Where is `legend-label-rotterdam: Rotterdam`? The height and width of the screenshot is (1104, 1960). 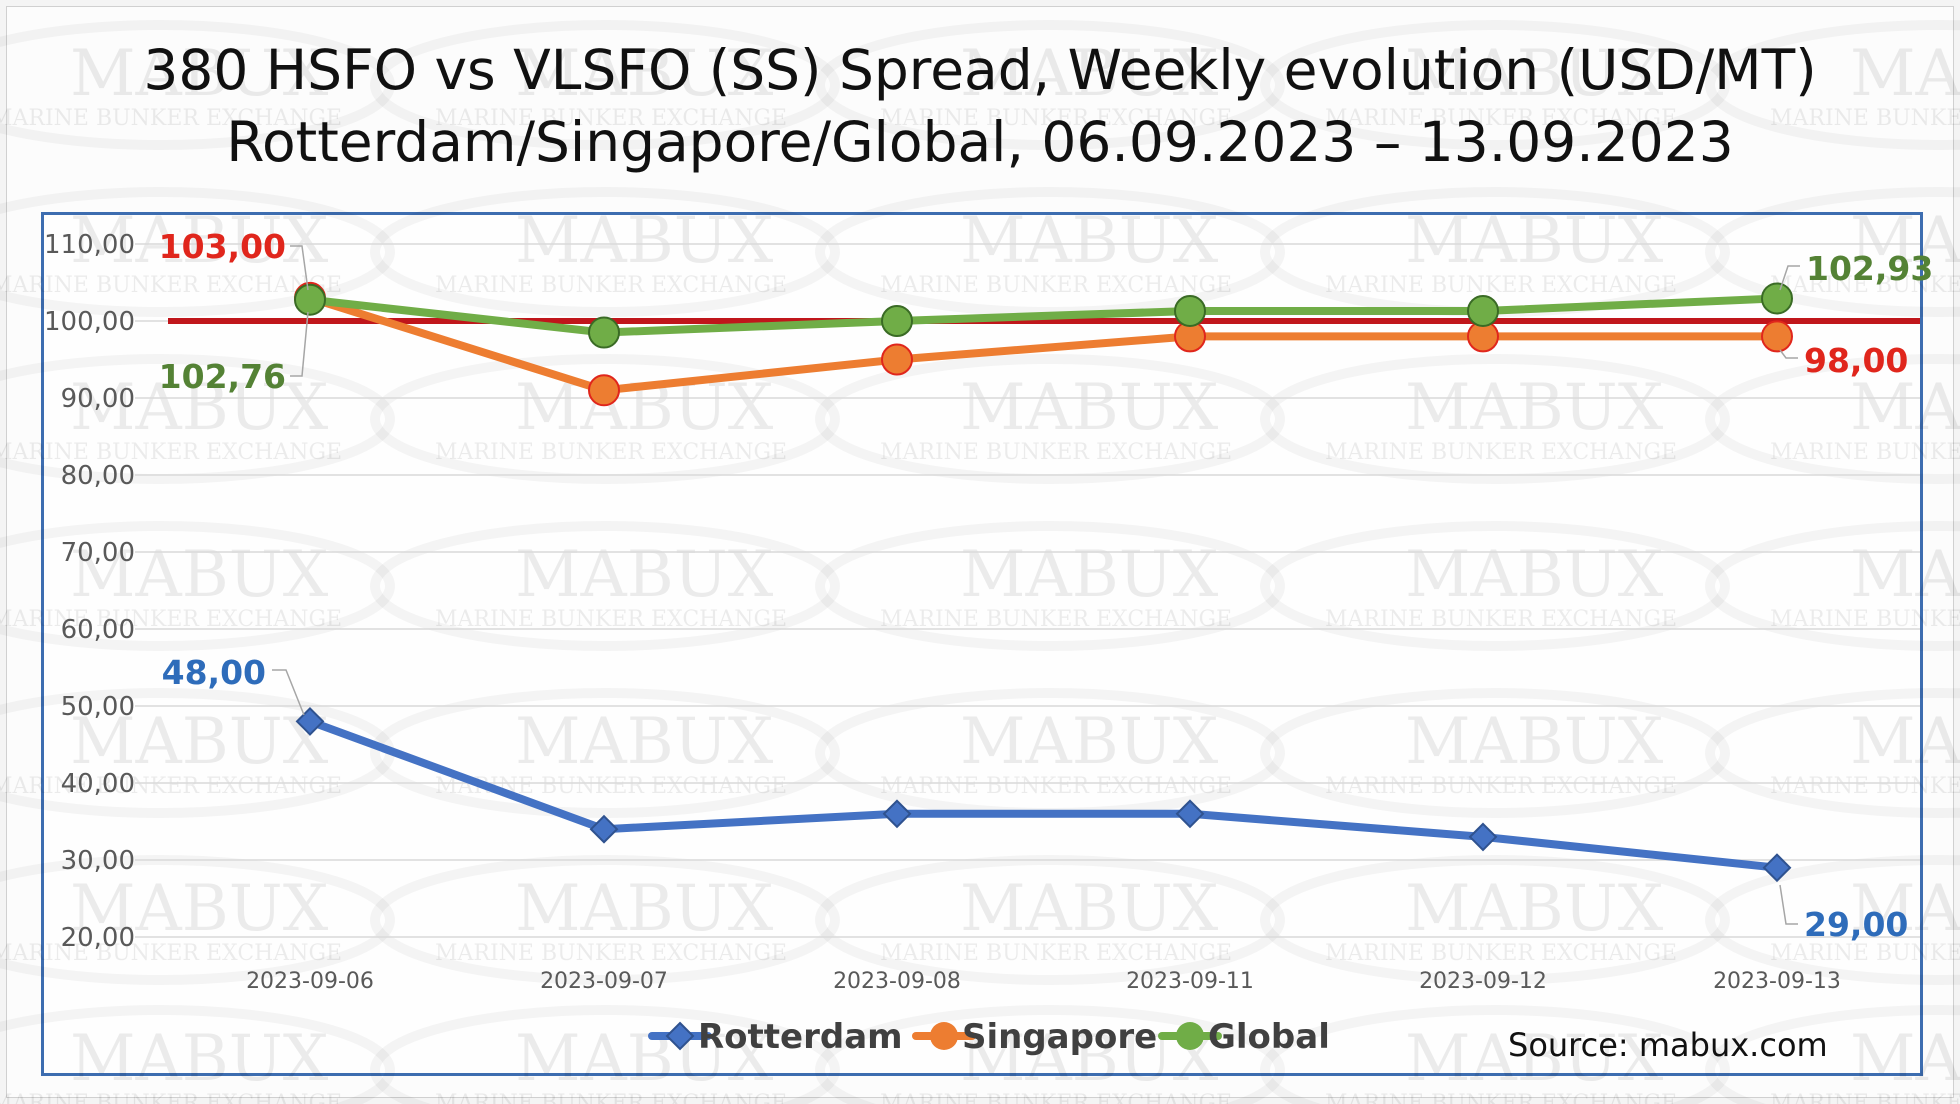
legend-label-rotterdam: Rotterdam is located at coordinates (800, 1037).